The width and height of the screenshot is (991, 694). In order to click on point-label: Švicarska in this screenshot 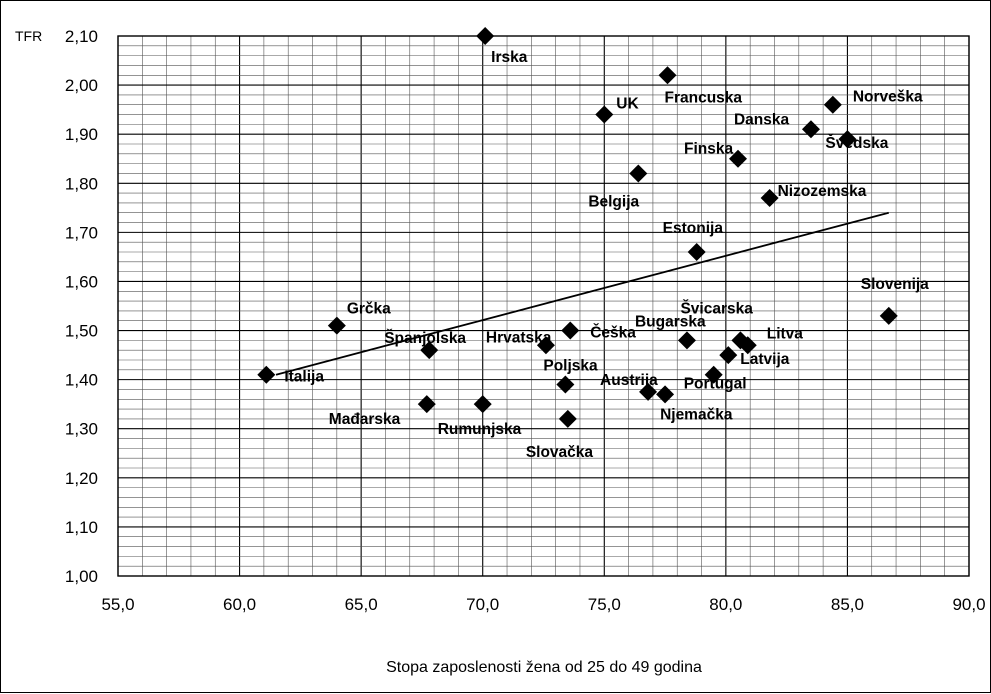, I will do `click(716, 308)`.